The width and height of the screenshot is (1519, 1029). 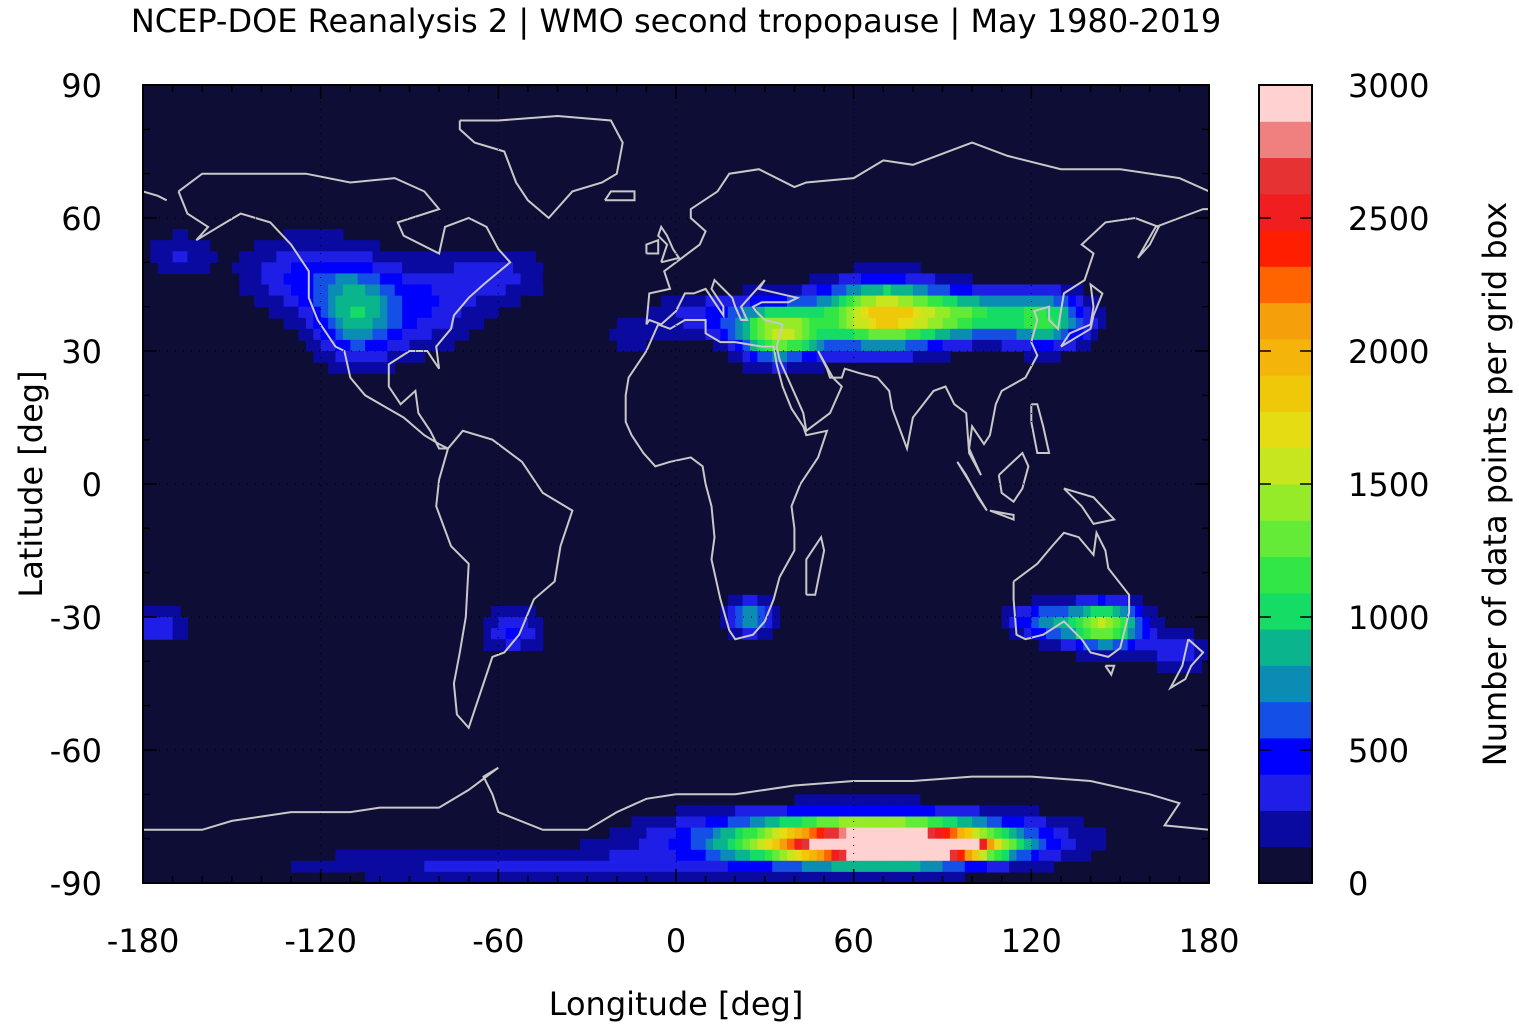 I want to click on y-tick-label: 60, so click(x=81, y=219).